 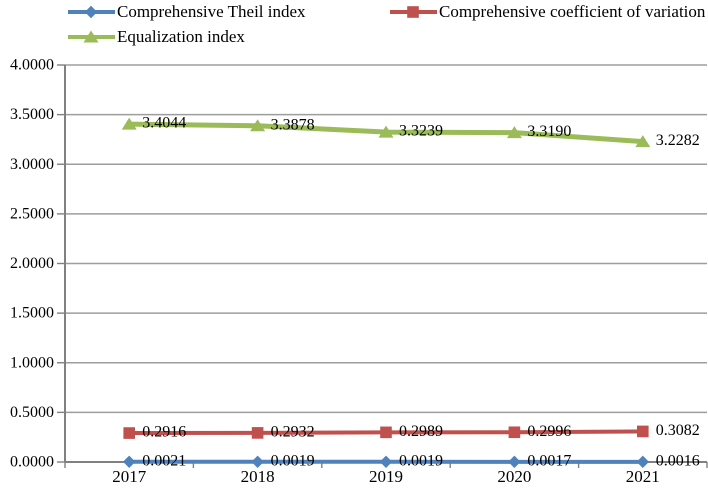 I want to click on data-label-equalization-index: 3.4044, so click(x=164, y=123).